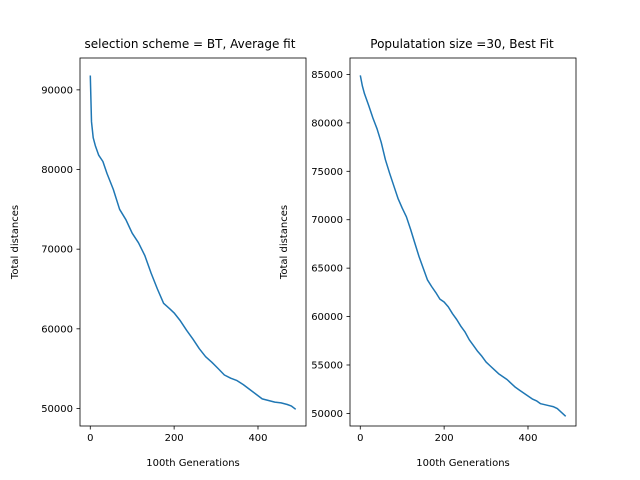 This screenshot has height=480, width=640. What do you see at coordinates (327, 123) in the screenshot?
I see `right-y-tick-label: 80000` at bounding box center [327, 123].